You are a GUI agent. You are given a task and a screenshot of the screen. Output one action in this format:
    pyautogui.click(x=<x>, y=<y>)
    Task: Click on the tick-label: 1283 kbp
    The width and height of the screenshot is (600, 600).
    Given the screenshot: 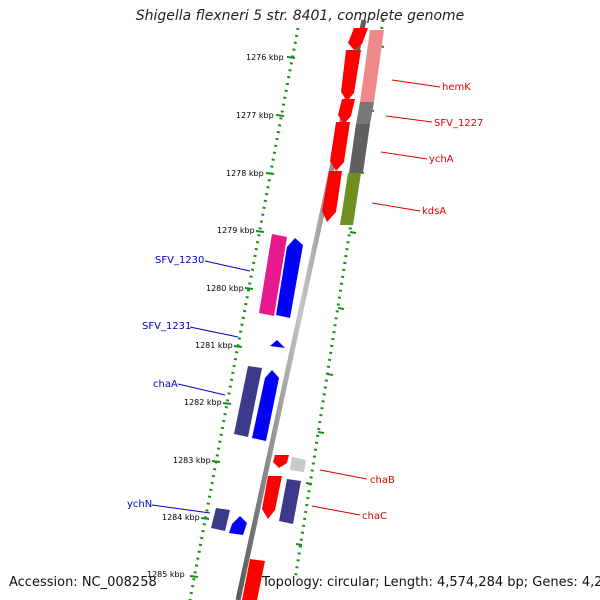 What is the action you would take?
    pyautogui.click(x=192, y=460)
    